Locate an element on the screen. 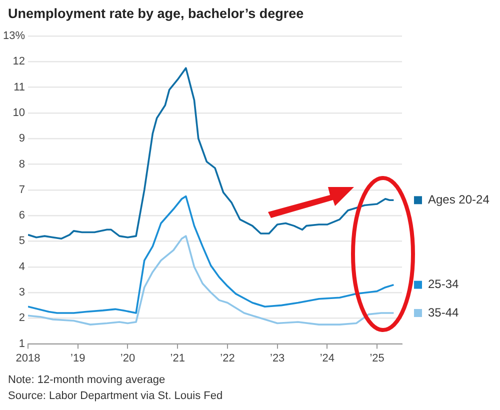 The width and height of the screenshot is (500, 410). chart-title: Unemployment rate by age, bachelor’s degree is located at coordinates (156, 13).